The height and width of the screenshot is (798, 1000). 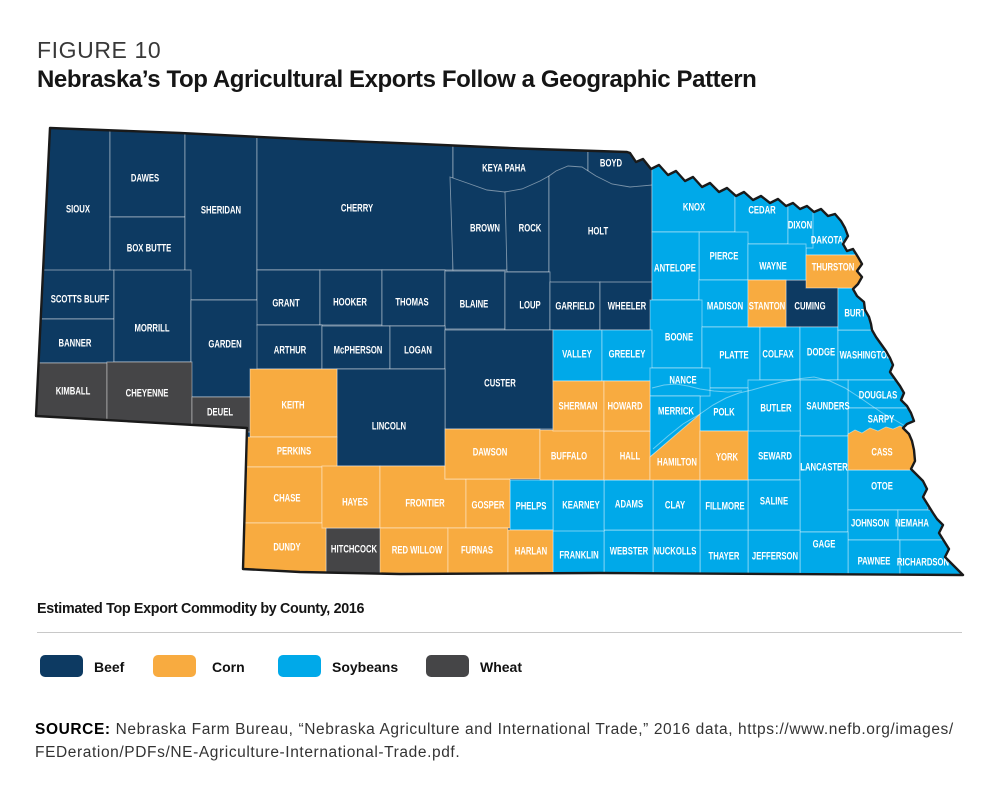 I want to click on svg-text: THAYER, so click(x=724, y=556).